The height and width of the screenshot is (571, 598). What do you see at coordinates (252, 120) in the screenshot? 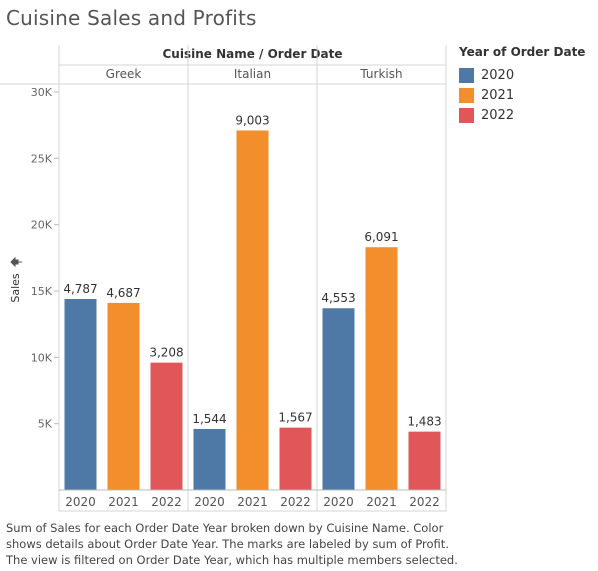
I see `data-label: 9,003` at bounding box center [252, 120].